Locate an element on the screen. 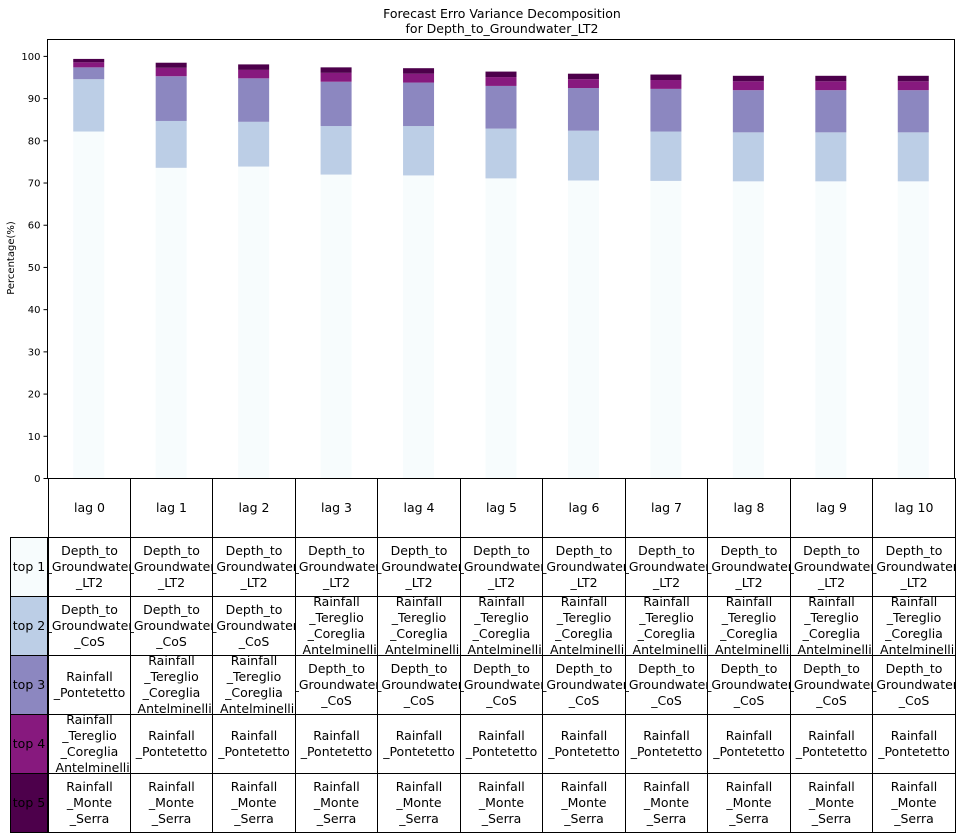 Image resolution: width=961 pixels, height=838 pixels. bar-segment-lag2-top5 is located at coordinates (254, 67).